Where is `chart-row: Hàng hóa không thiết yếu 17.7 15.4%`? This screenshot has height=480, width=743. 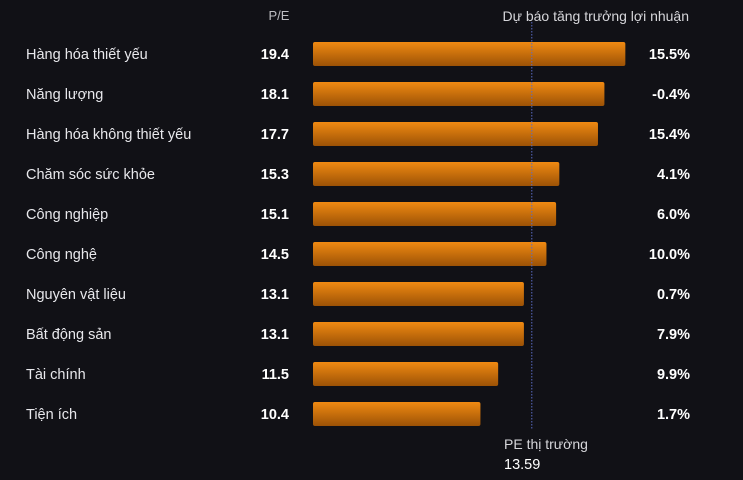 chart-row: Hàng hóa không thiết yếu 17.7 15.4% is located at coordinates (358, 134).